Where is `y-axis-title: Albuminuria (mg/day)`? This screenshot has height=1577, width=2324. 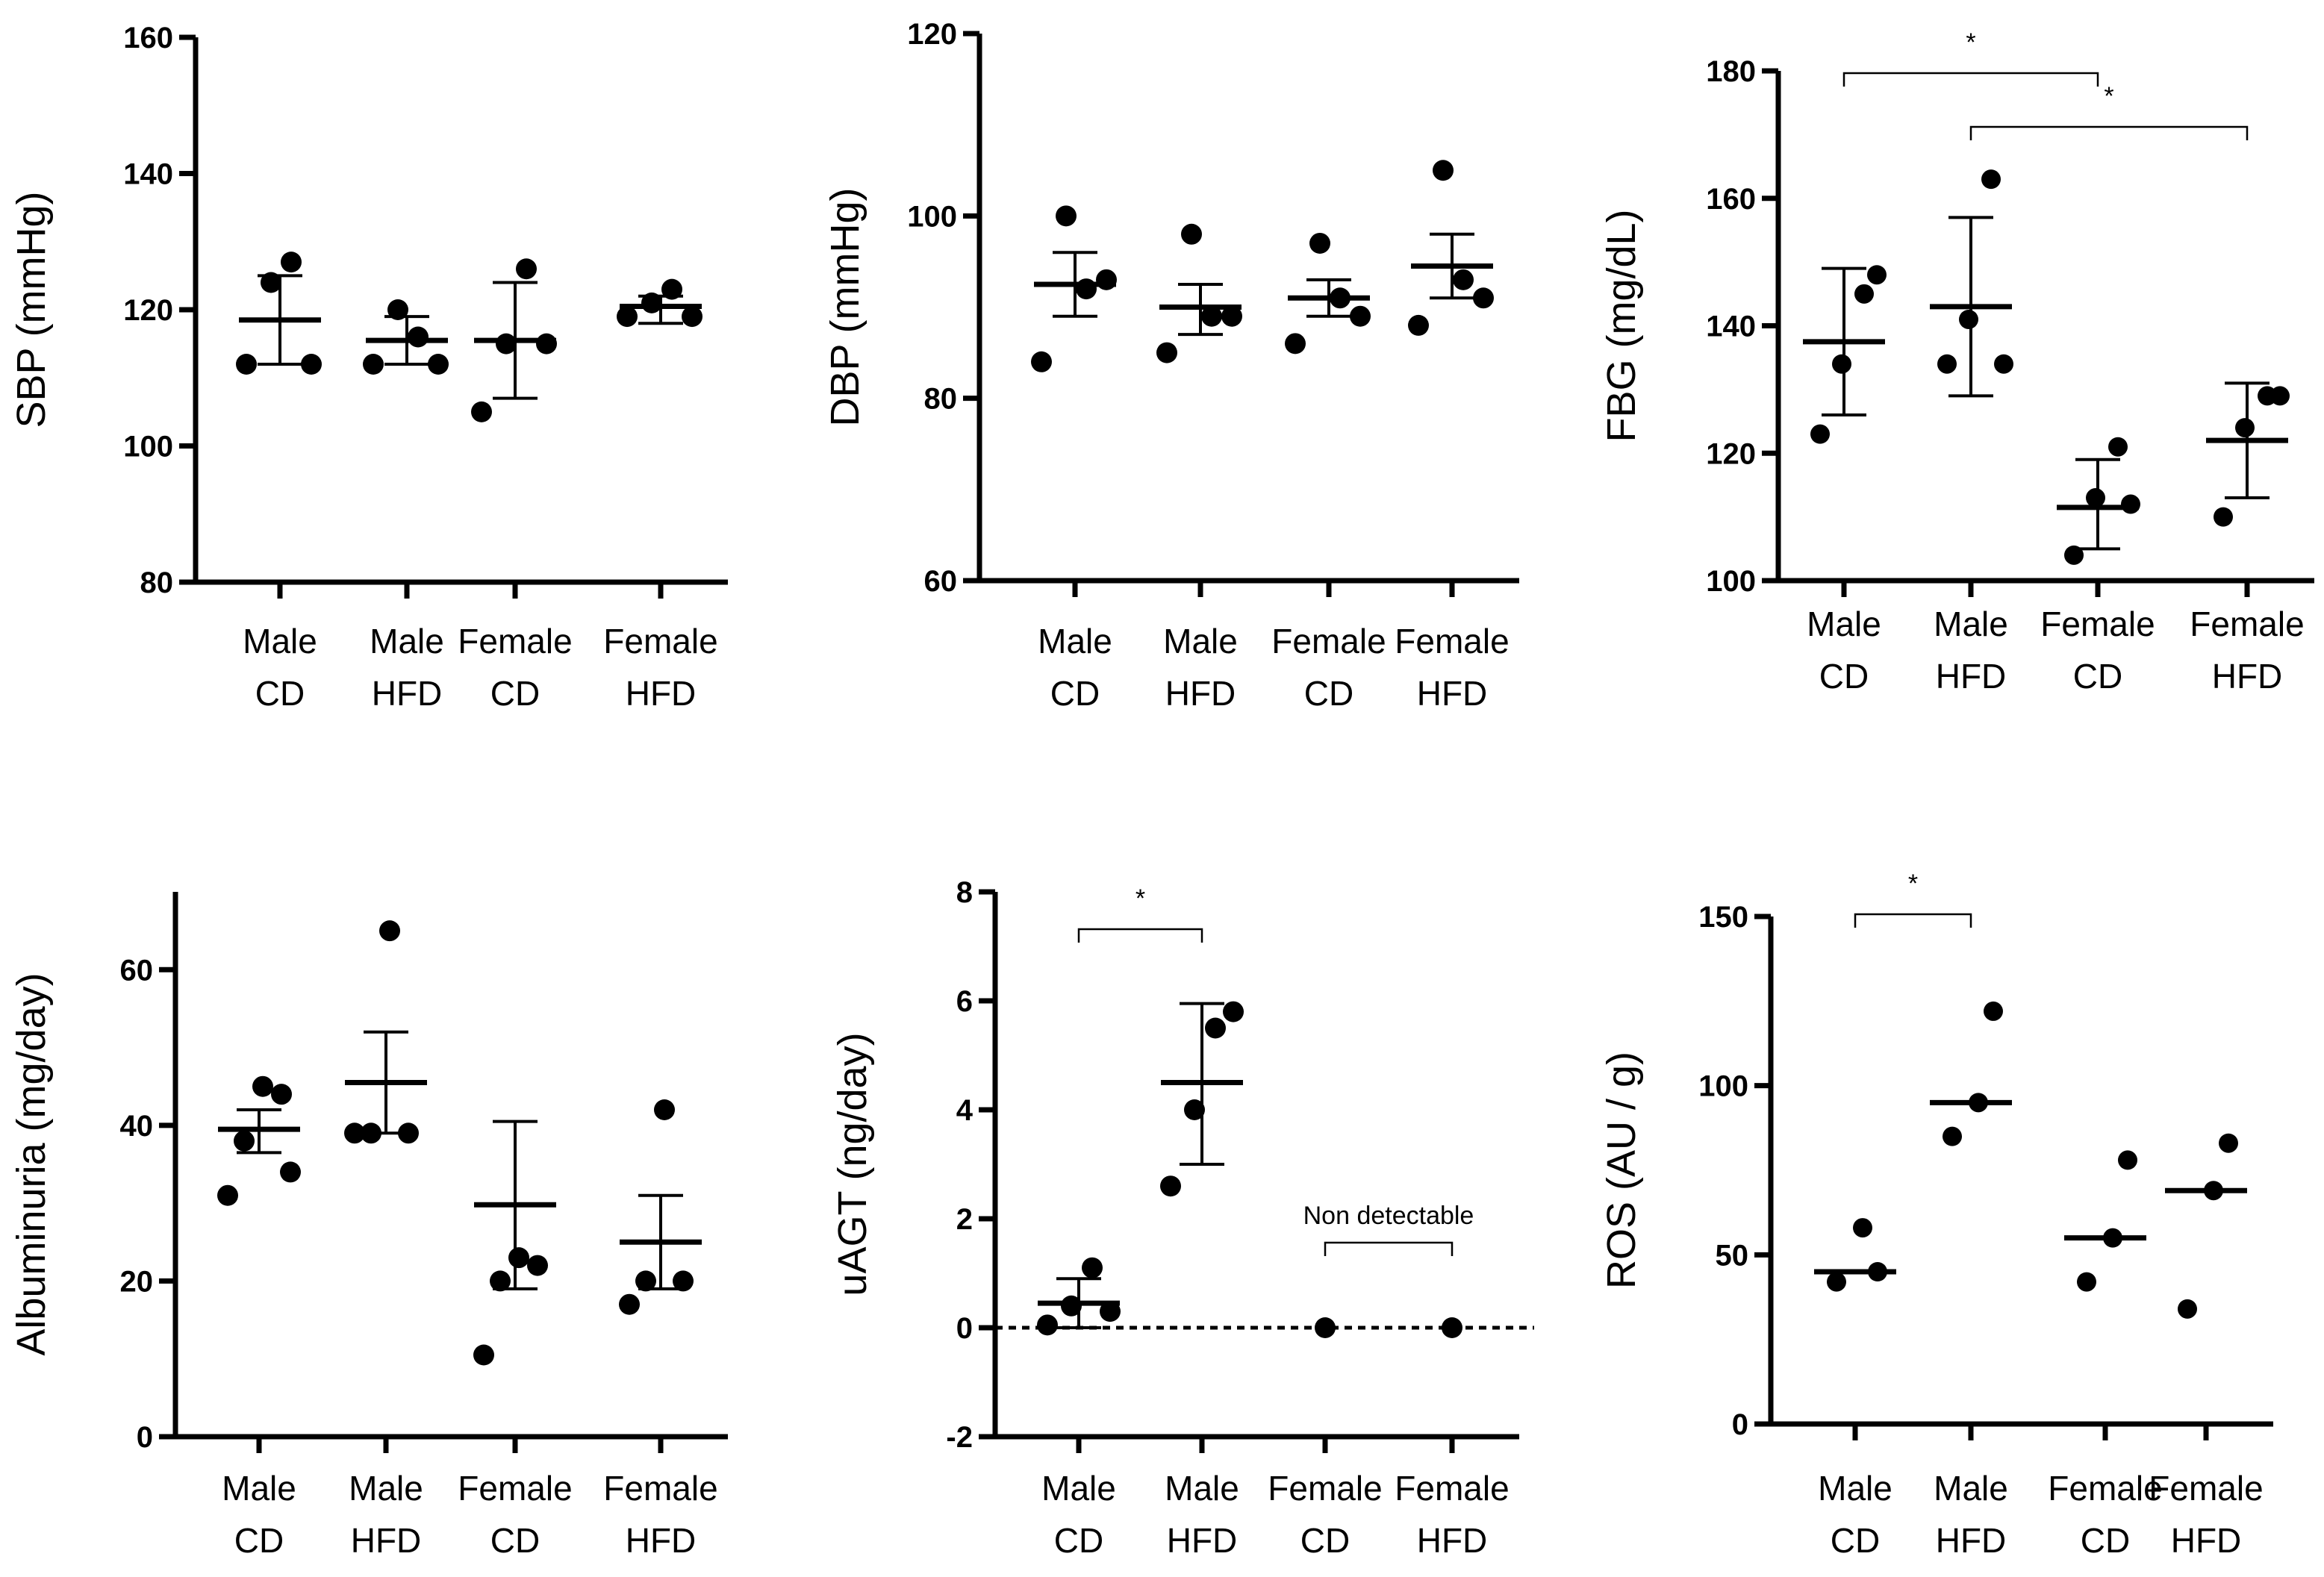 y-axis-title: Albuminuria (mg/day) is located at coordinates (31, 1163).